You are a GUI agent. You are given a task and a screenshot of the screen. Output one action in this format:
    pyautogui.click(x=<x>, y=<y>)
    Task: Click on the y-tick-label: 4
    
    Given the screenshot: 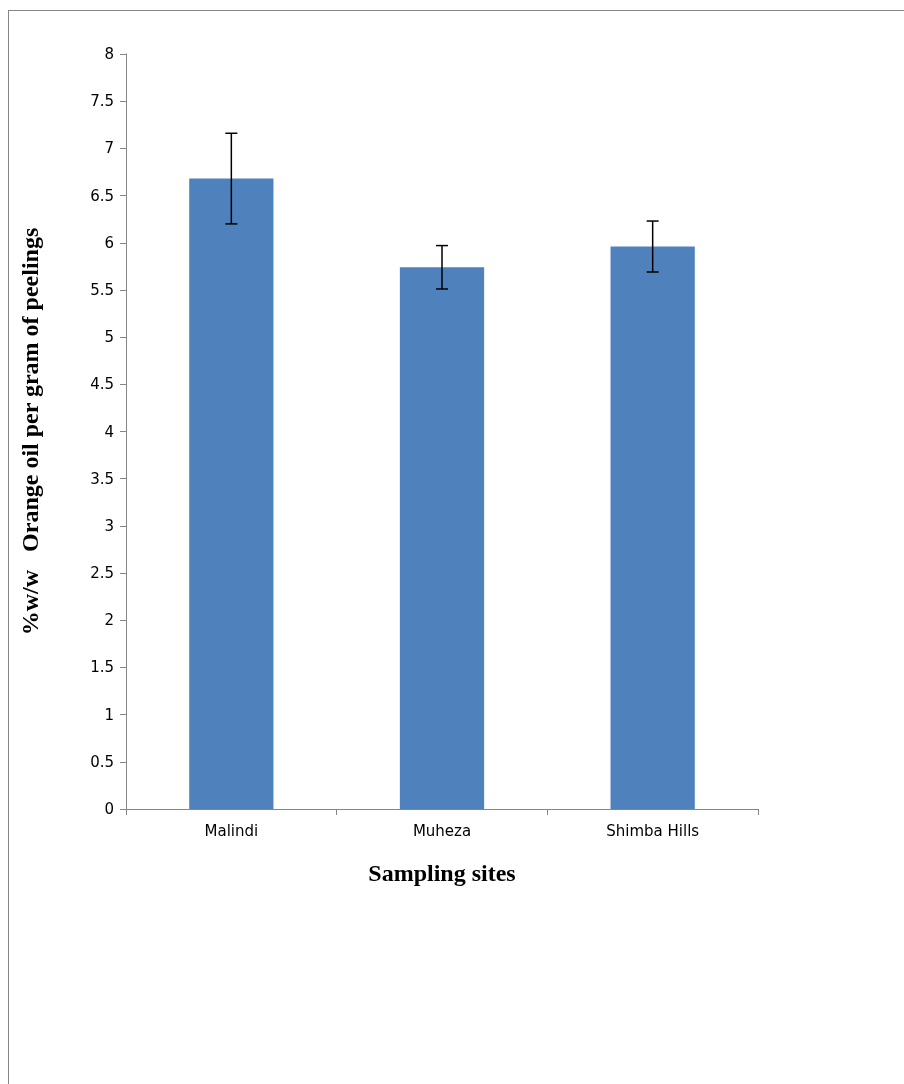 What is the action you would take?
    pyautogui.click(x=109, y=431)
    